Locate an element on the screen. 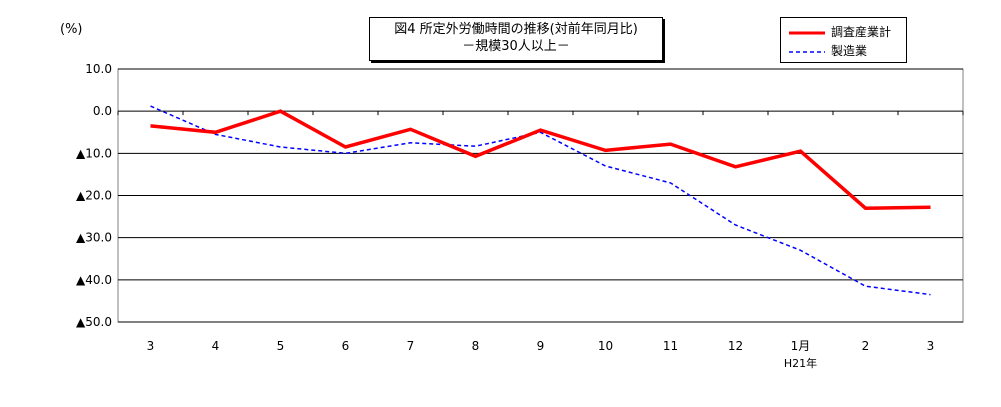 The width and height of the screenshot is (1001, 407). chart-title: 図4 所定外労働時間の推移(対前年同月比) is located at coordinates (516, 29).